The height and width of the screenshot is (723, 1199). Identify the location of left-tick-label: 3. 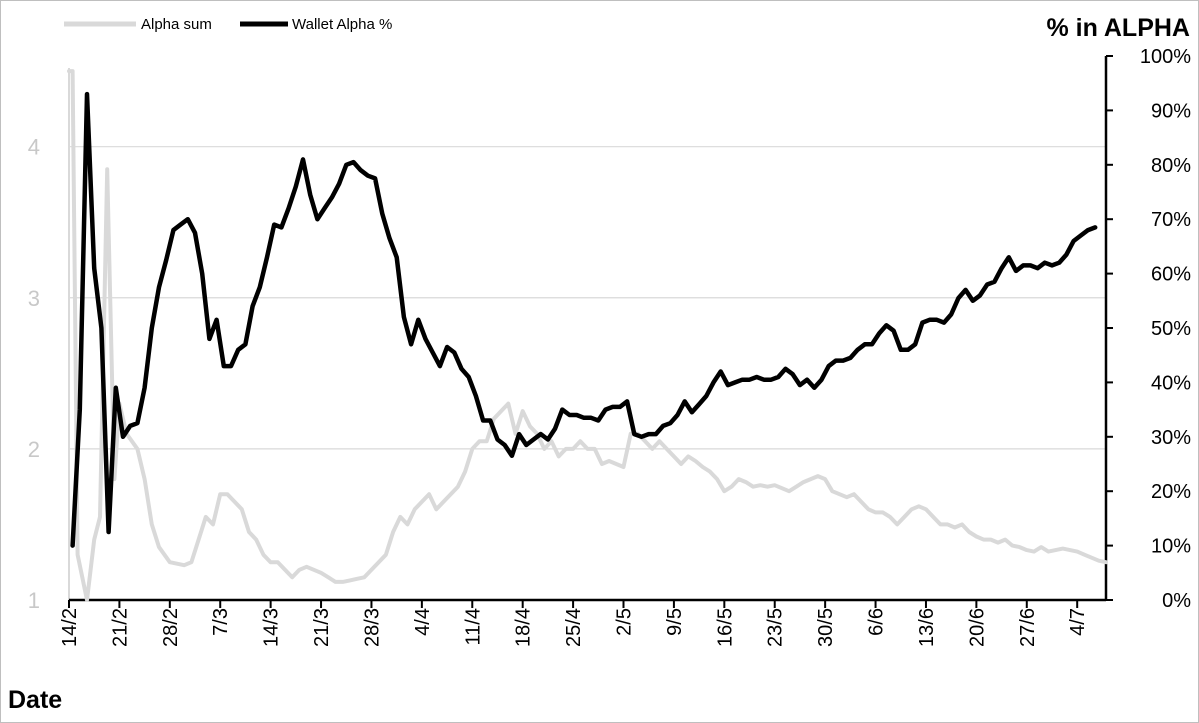
(34, 298).